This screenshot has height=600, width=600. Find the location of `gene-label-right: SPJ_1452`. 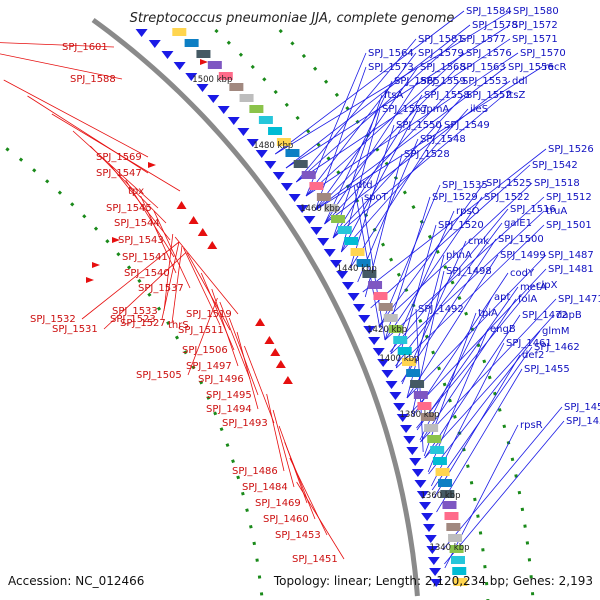

gene-label-right: SPJ_1452 is located at coordinates (583, 421).